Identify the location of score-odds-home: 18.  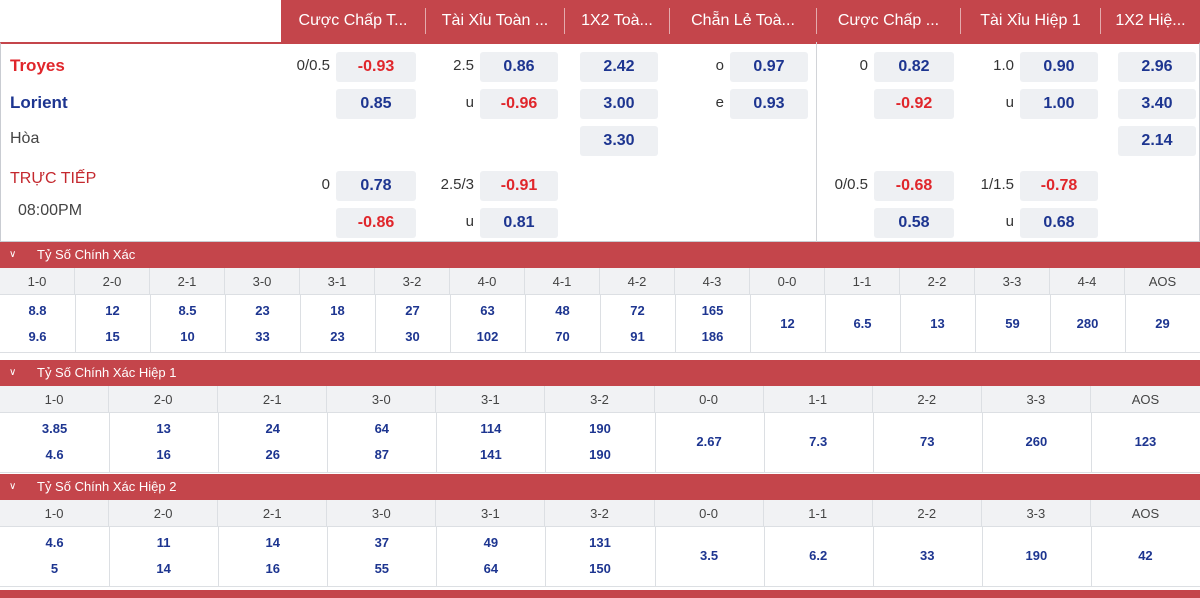
(337, 310).